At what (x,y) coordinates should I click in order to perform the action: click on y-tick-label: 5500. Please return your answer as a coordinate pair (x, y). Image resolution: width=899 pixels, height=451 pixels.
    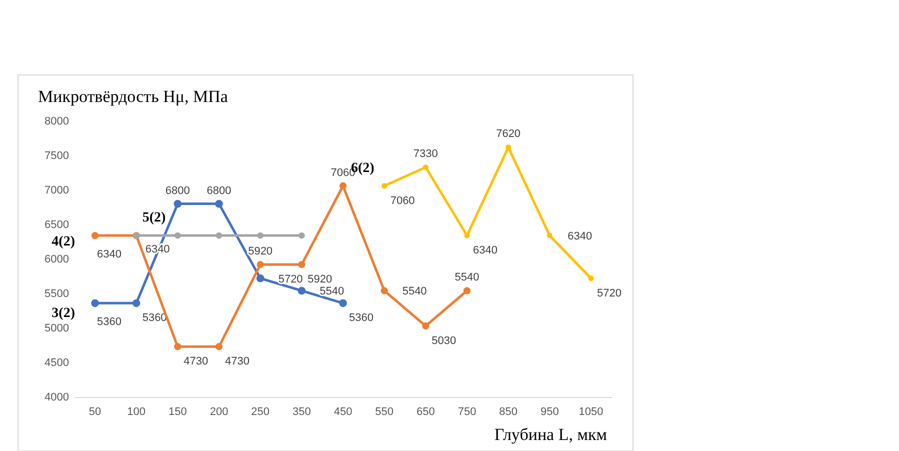
    Looking at the image, I should click on (56, 294).